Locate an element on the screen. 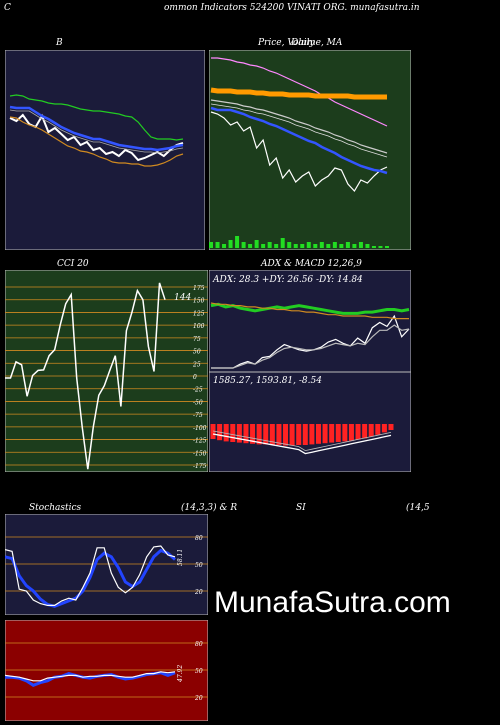  cci-tick-label: -175 is located at coordinates (200, 466).